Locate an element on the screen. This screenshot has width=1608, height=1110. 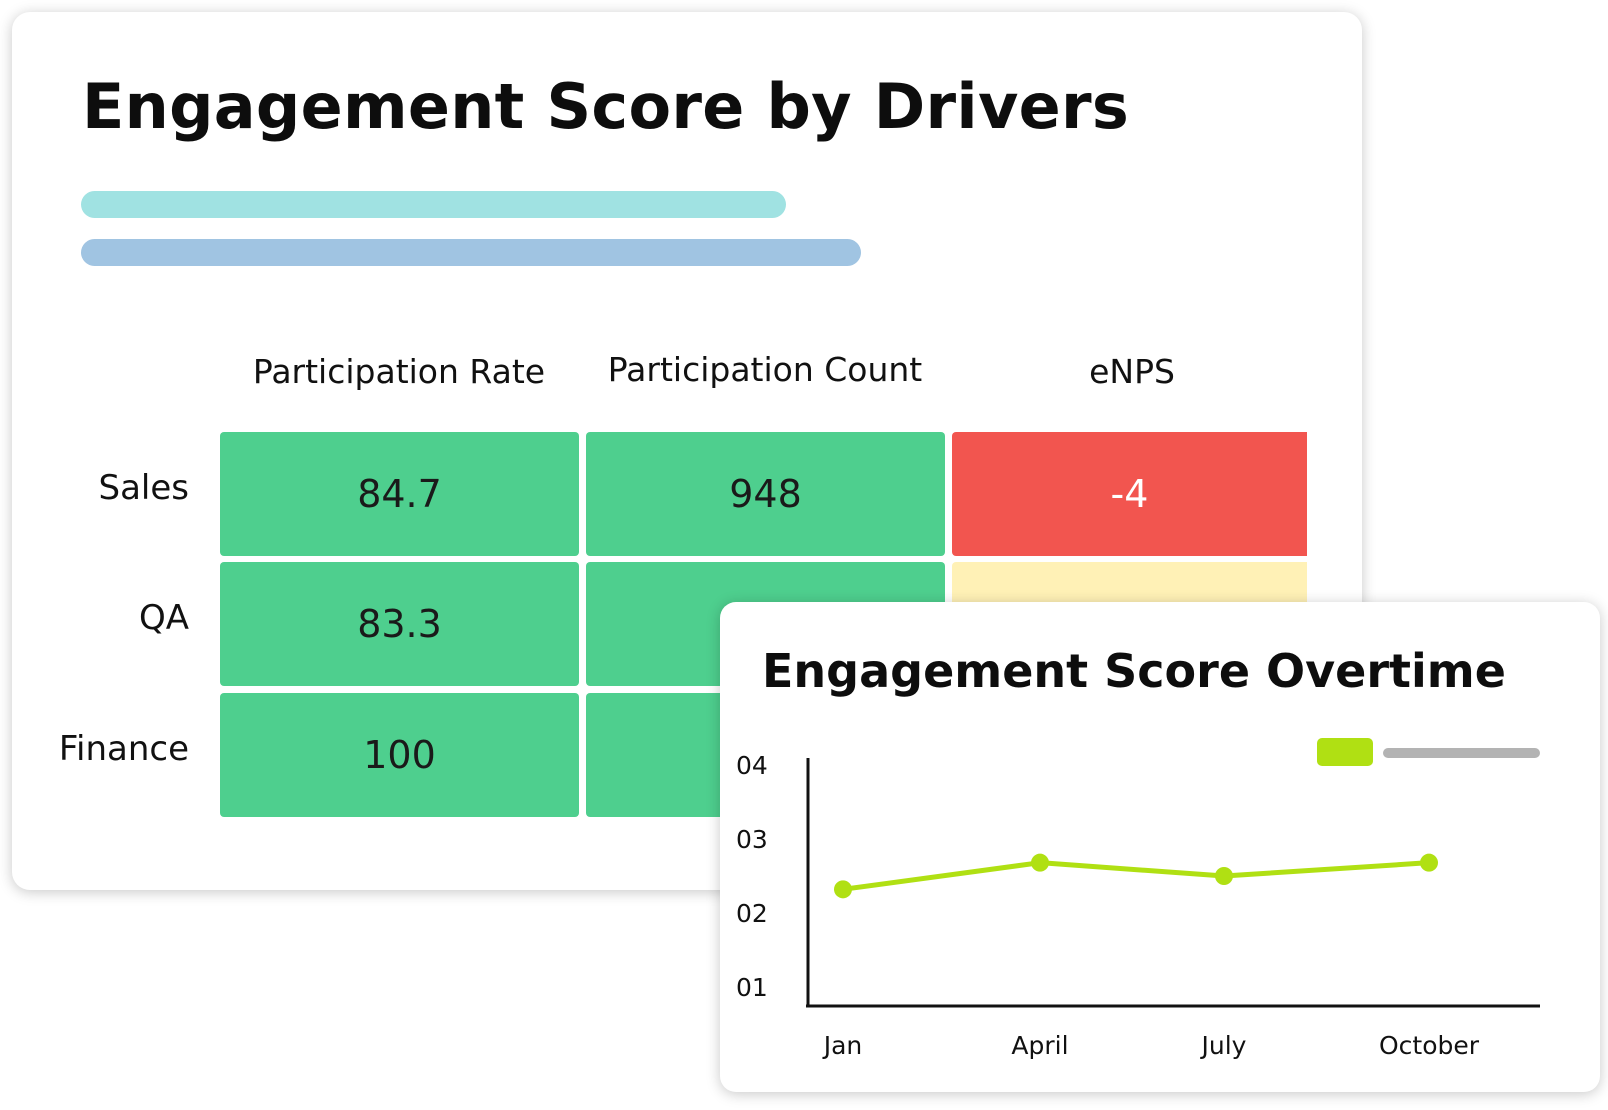
column-header-participation-count: Participation Count is located at coordinates (765, 369).